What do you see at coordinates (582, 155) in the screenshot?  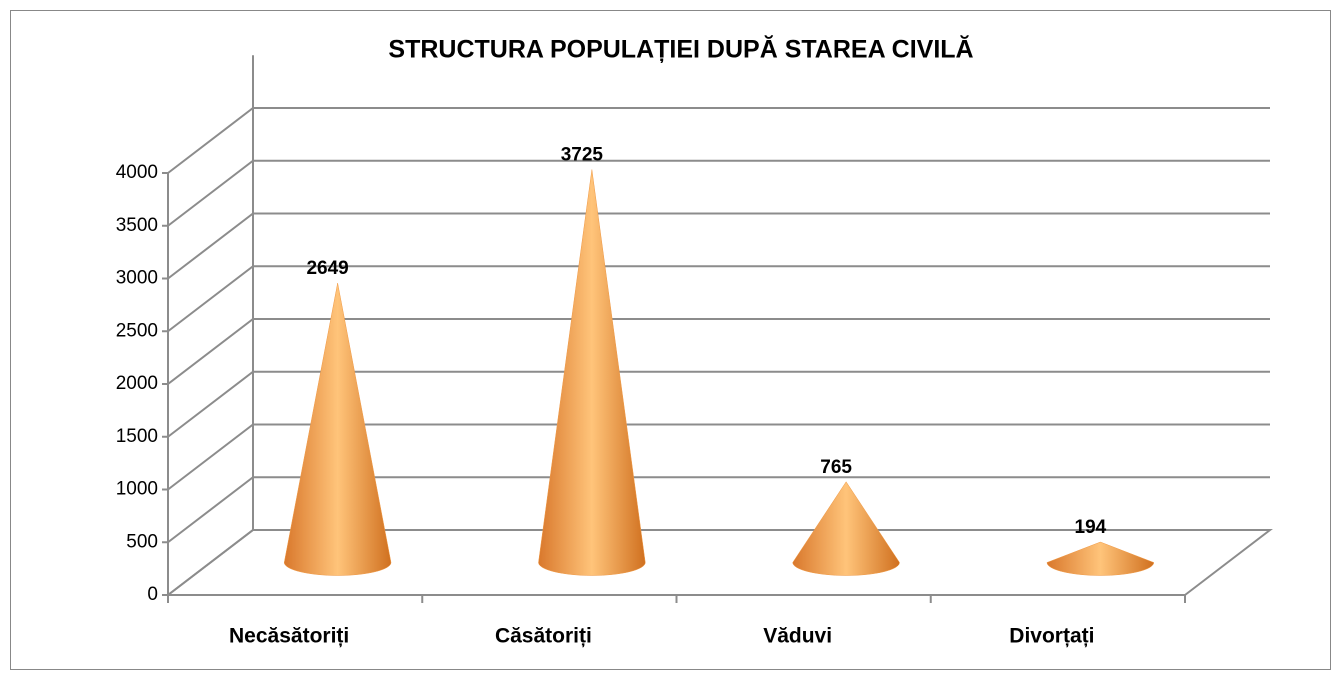 I see `data-label: 3725` at bounding box center [582, 155].